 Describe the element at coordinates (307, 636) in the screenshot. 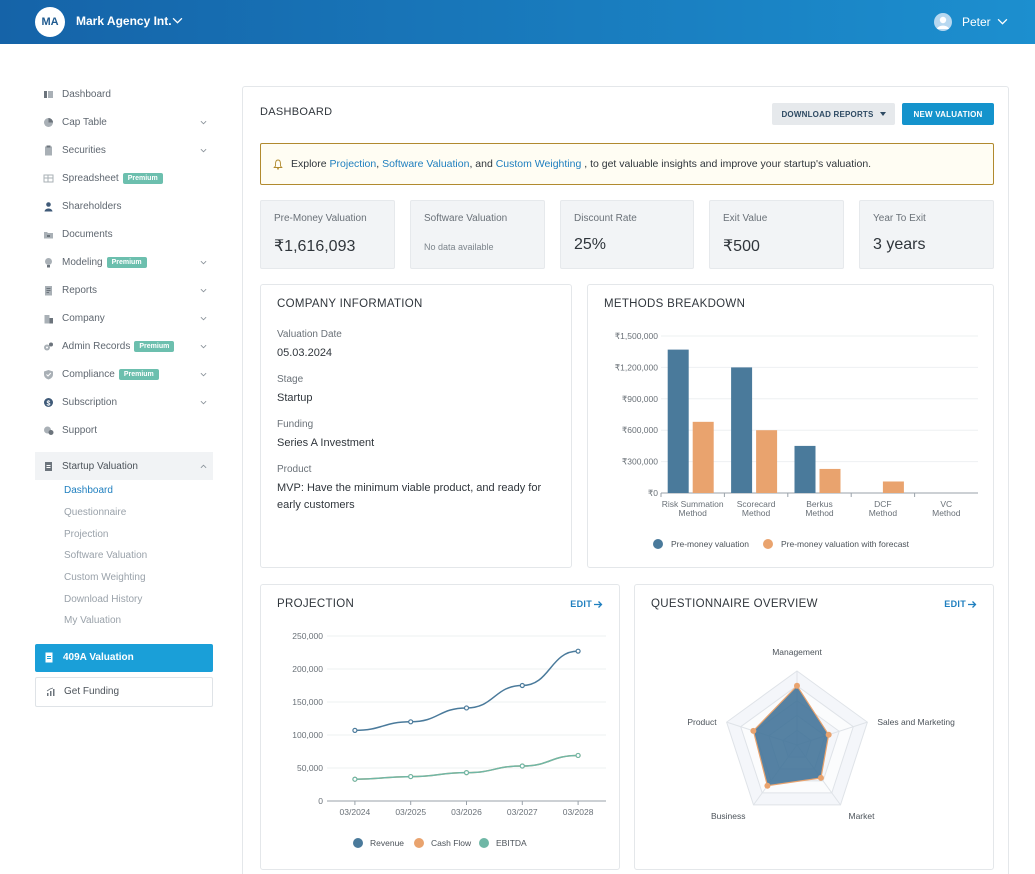

I see `y-tick-label: 250,000` at that location.